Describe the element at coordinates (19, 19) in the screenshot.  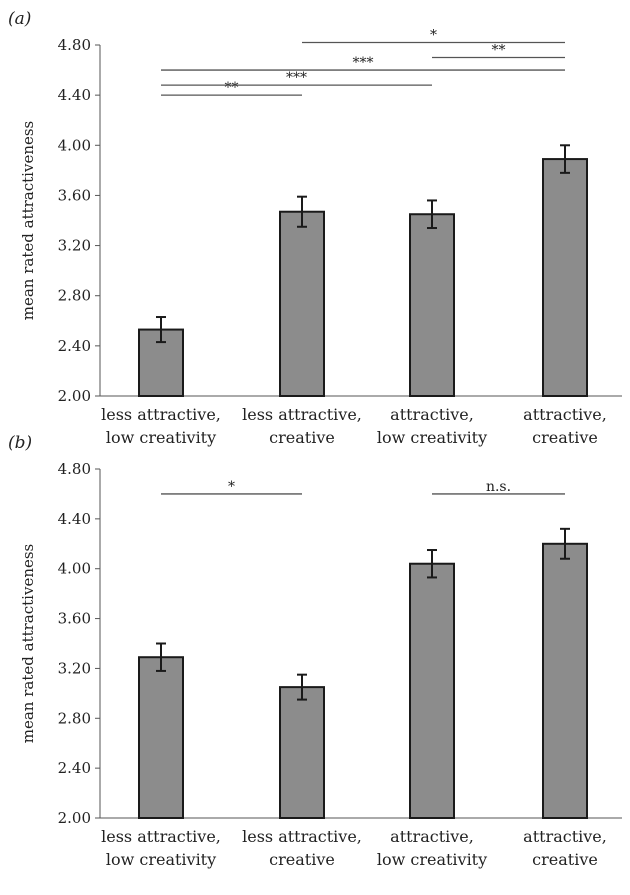
I see `panel-label: (a)` at that location.